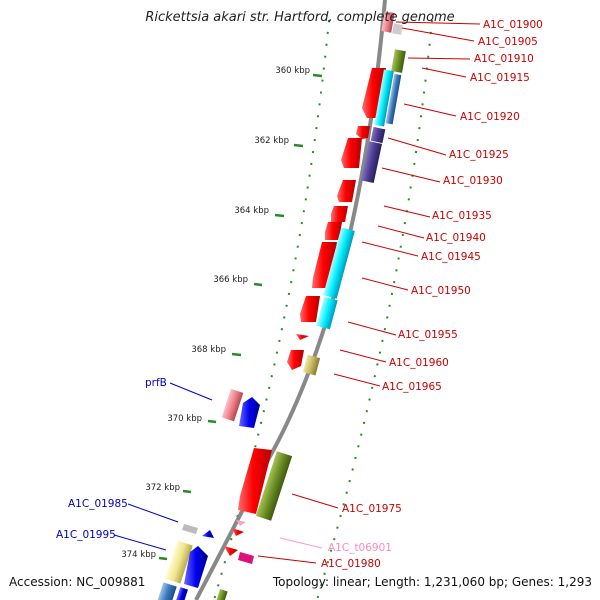 The image size is (600, 600). Describe the element at coordinates (191, 391) in the screenshot. I see `leader-prfB` at that location.